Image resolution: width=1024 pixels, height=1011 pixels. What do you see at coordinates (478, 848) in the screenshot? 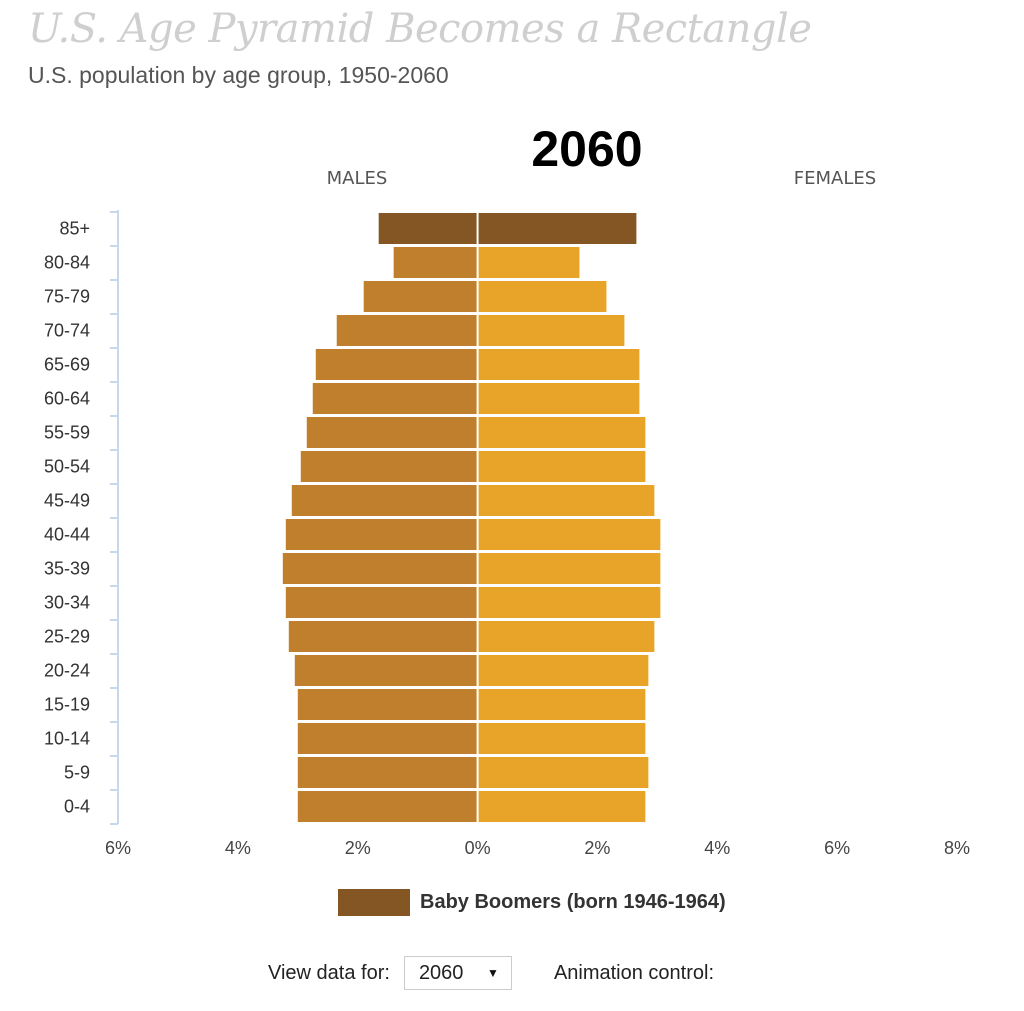
I see `x-tick-label: 0%` at bounding box center [478, 848].